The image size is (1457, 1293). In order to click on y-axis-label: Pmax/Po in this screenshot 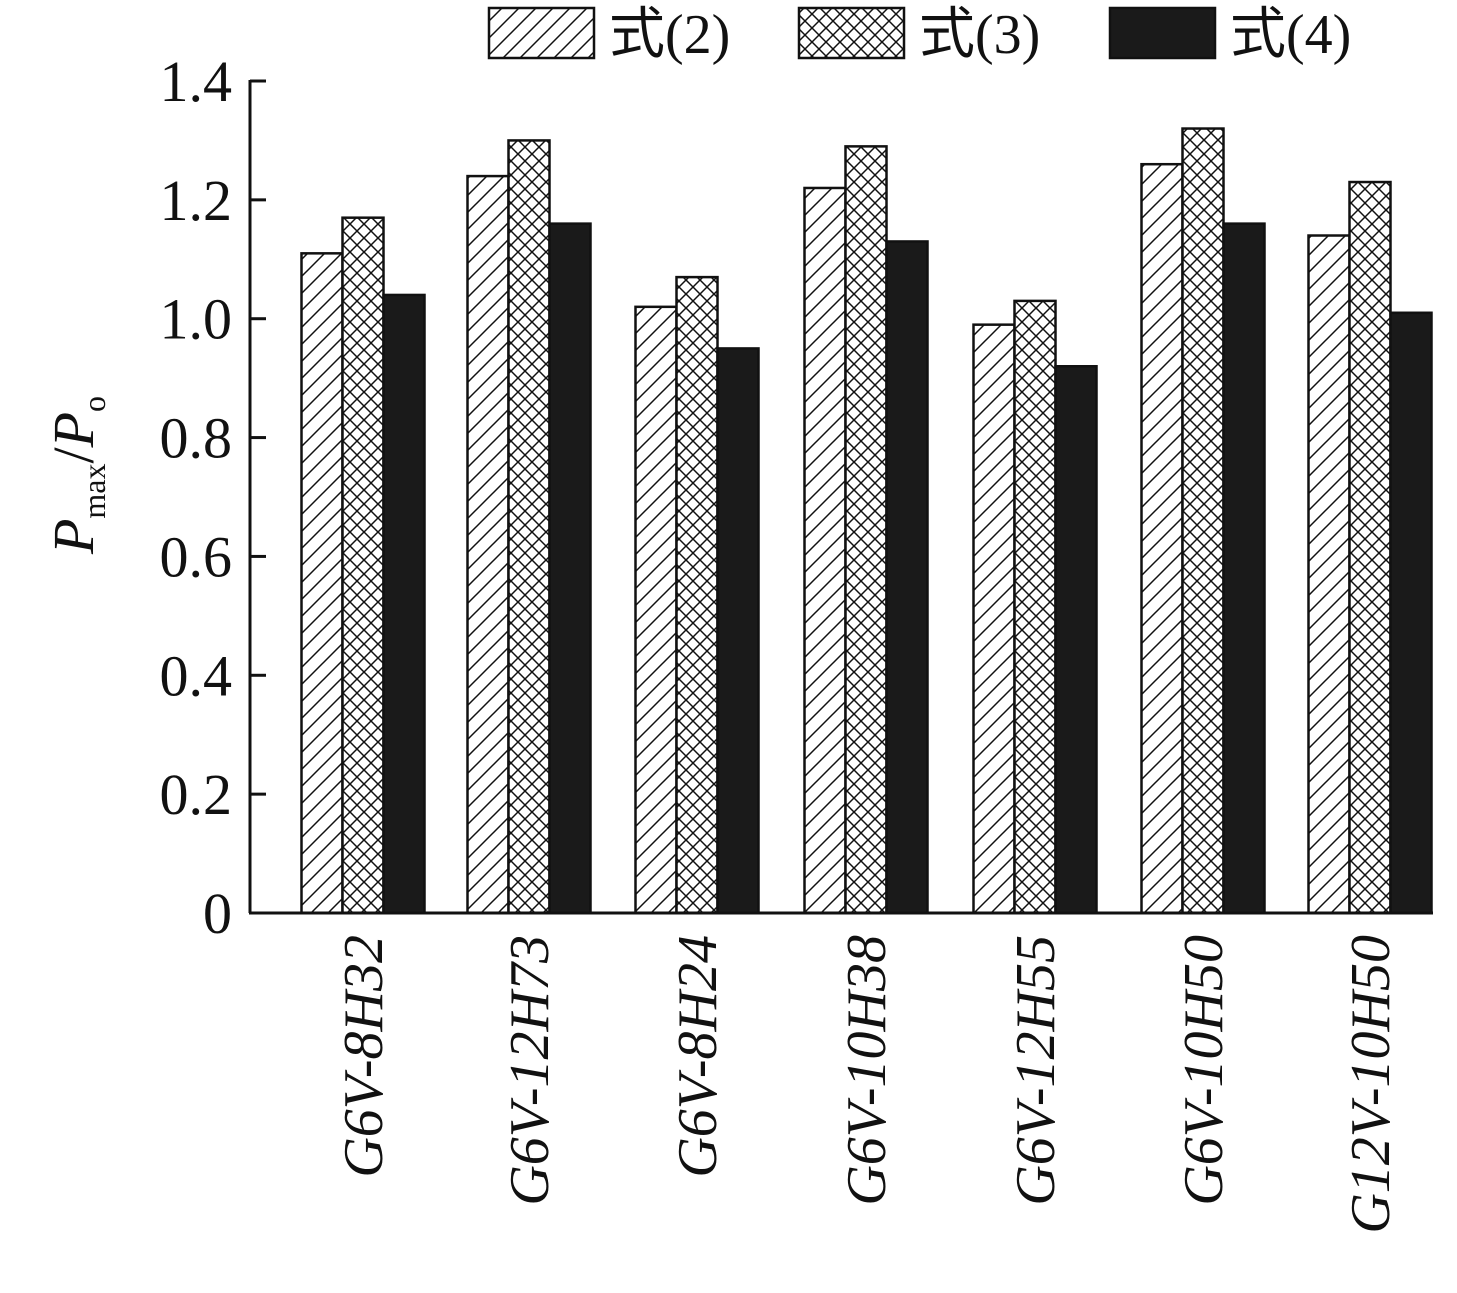, I will do `click(76, 475)`.